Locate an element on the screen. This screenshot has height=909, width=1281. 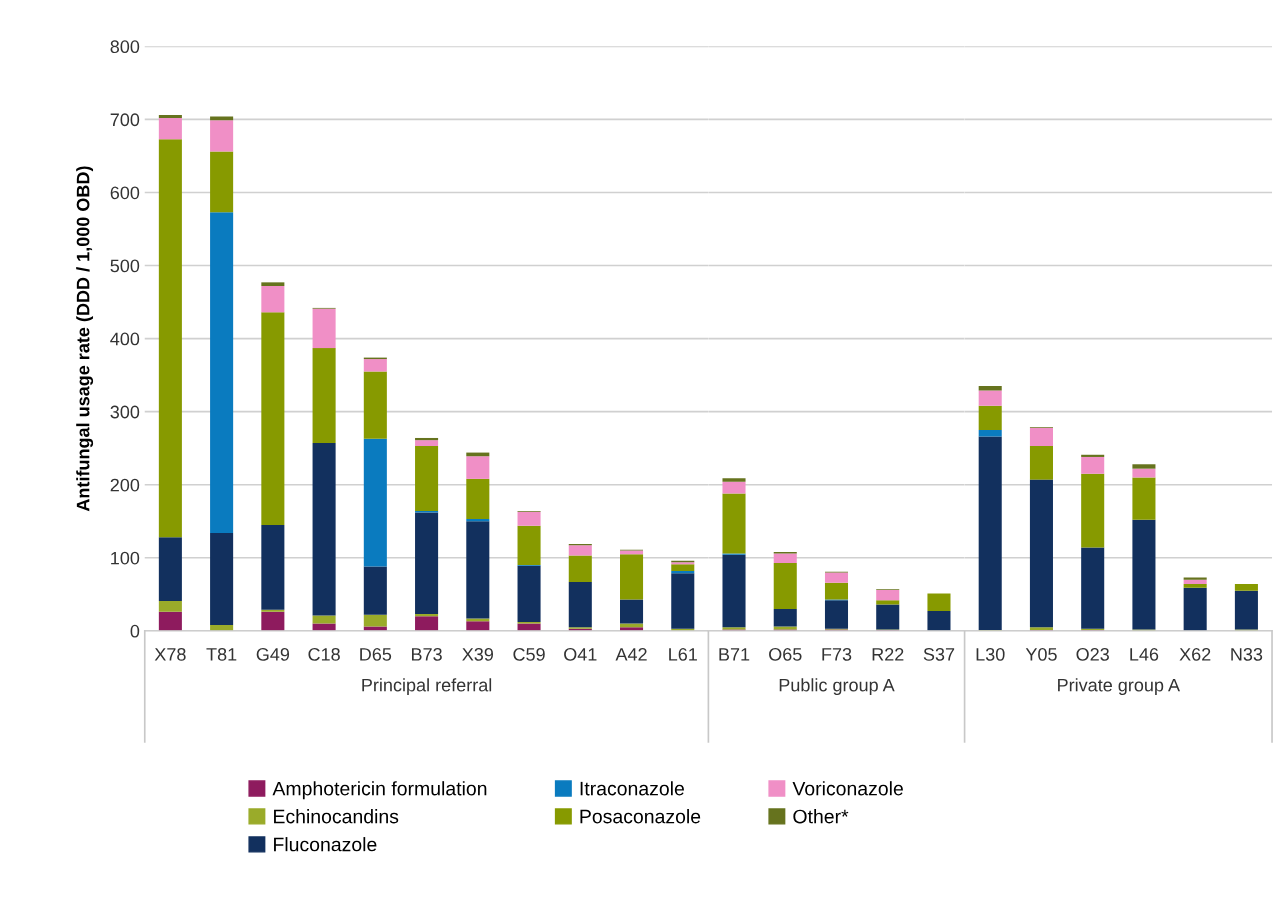
y-tick-label: 700 is located at coordinates (125, 120).